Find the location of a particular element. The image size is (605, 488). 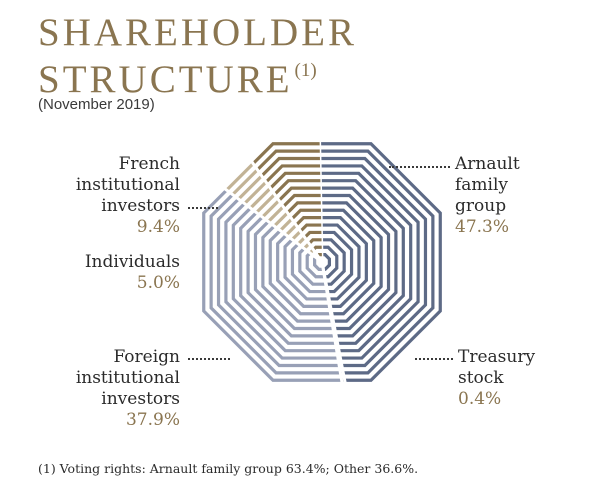

label-treasury-line-1: Treasury is located at coordinates (497, 357).